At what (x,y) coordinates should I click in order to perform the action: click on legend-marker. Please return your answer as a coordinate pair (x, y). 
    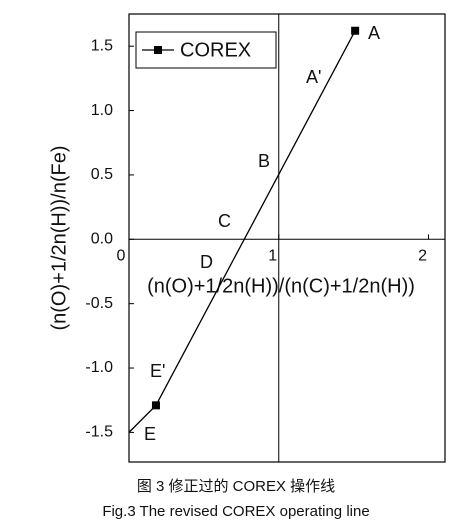
    Looking at the image, I should click on (158, 50).